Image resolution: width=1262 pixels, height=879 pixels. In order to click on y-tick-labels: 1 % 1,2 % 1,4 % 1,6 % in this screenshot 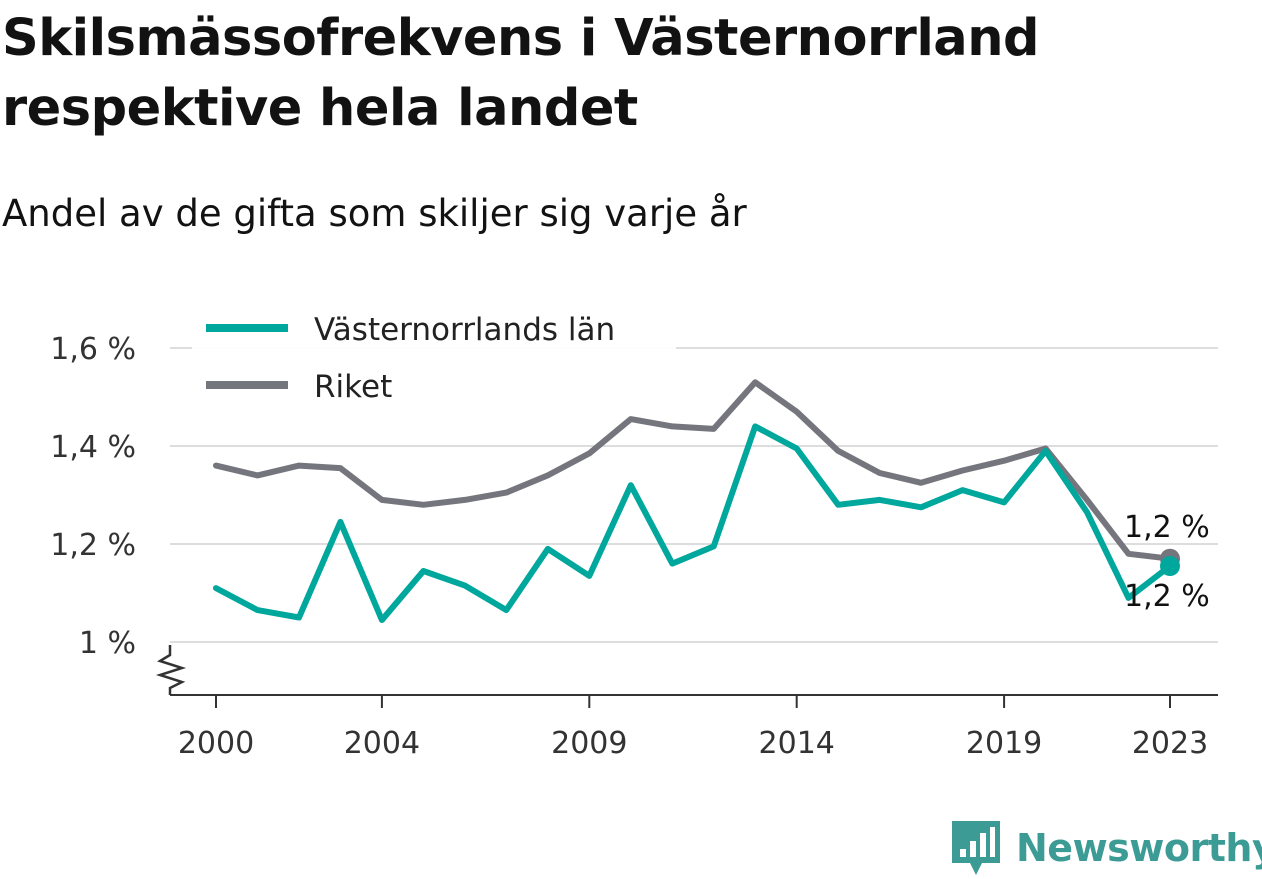, I will do `click(93, 496)`.